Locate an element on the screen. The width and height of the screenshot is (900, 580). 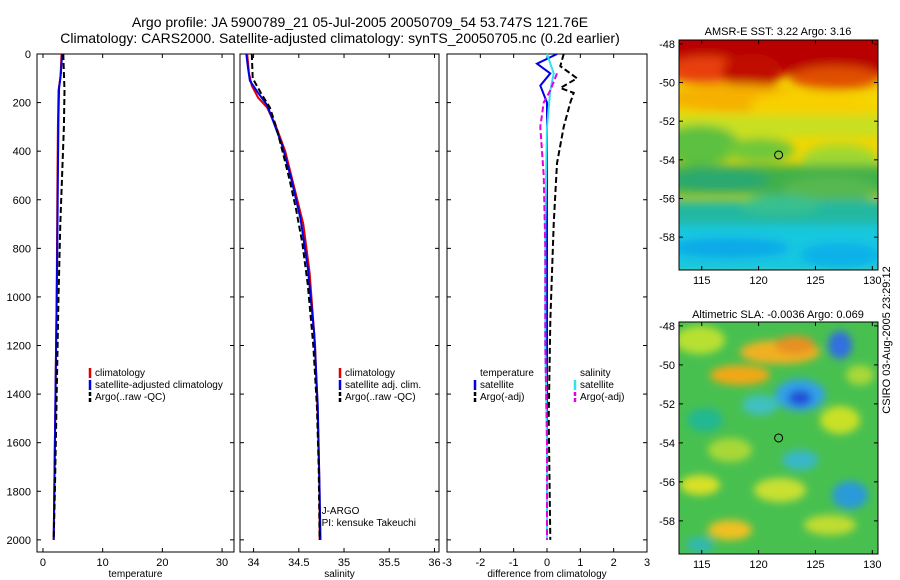
y-tick-label: 400 is located at coordinates (22, 152).